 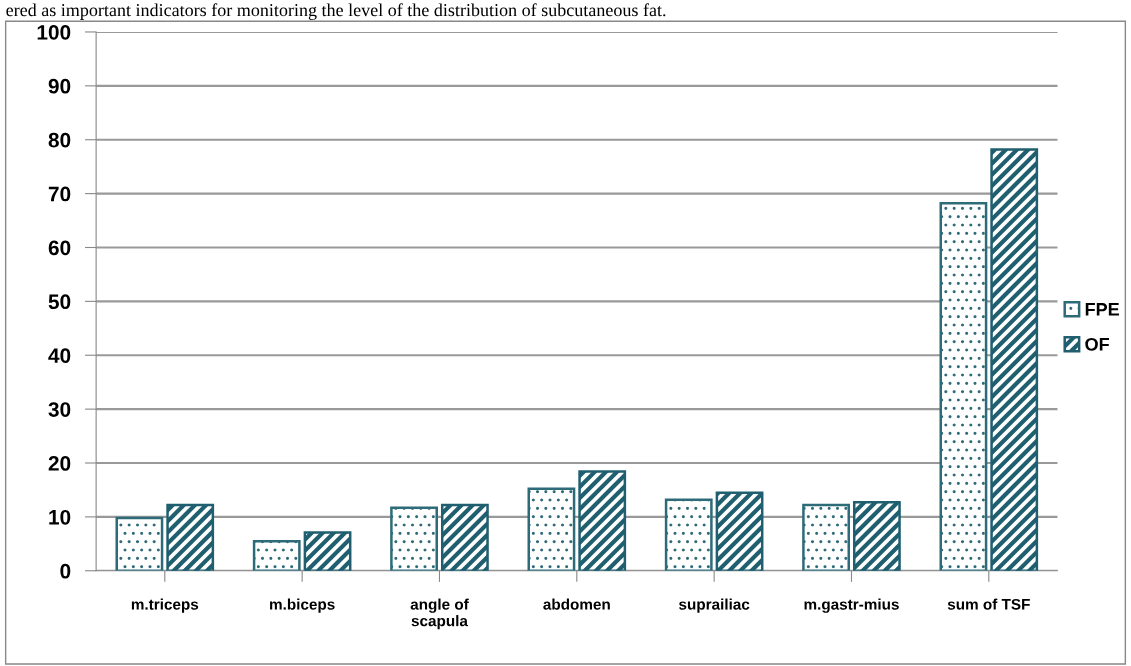 What do you see at coordinates (714, 605) in the screenshot?
I see `x-tick-label: suprailiac` at bounding box center [714, 605].